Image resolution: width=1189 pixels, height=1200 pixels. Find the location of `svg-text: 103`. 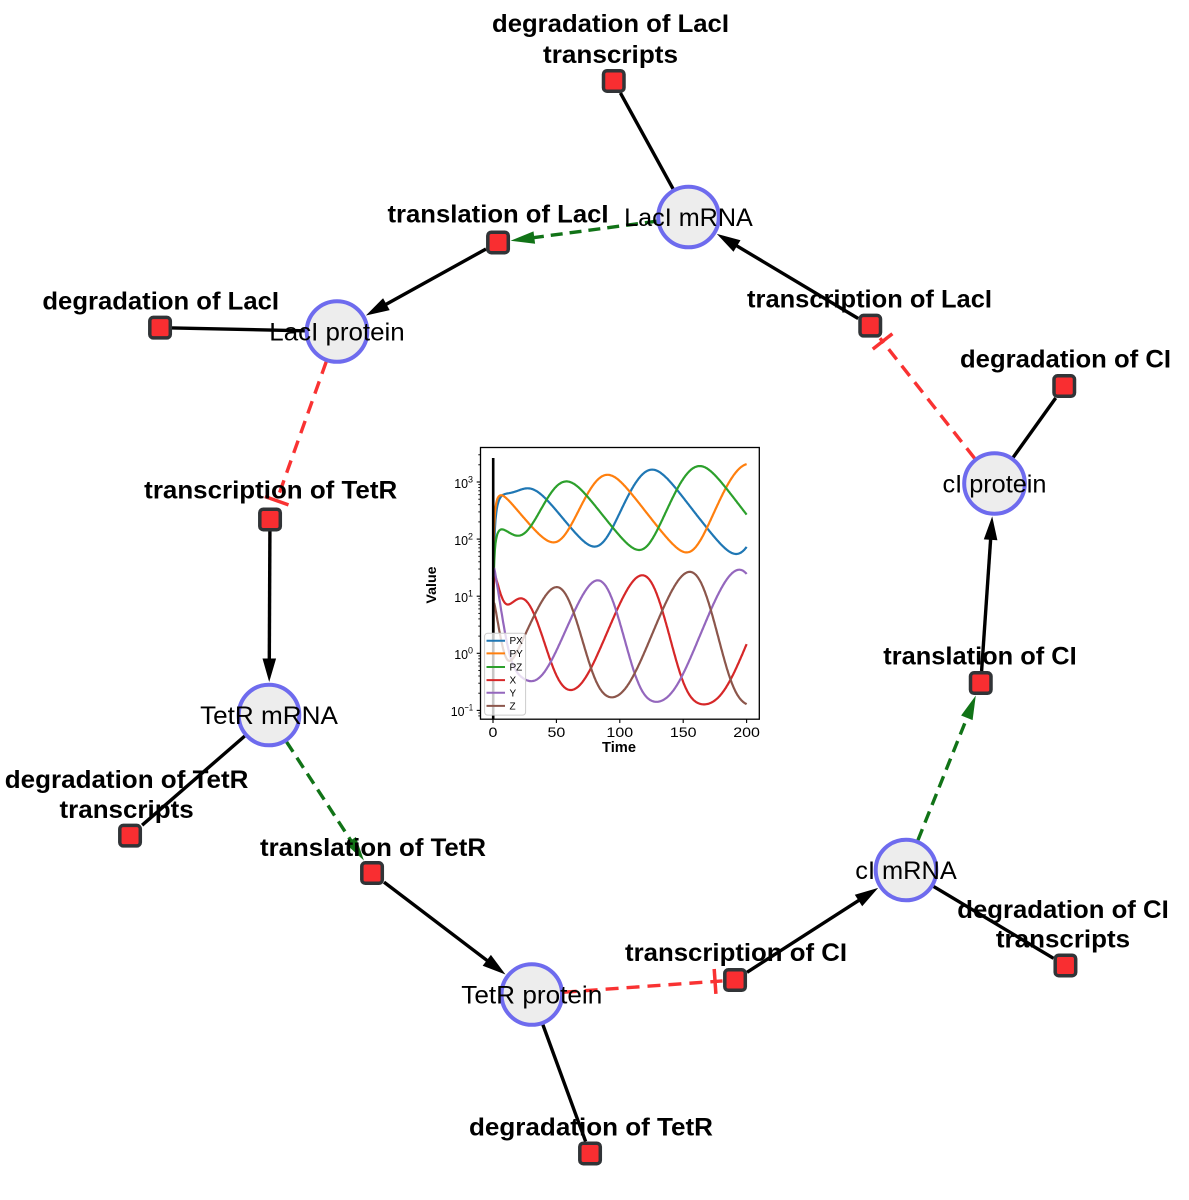

svg-text: 103 is located at coordinates (463, 482).